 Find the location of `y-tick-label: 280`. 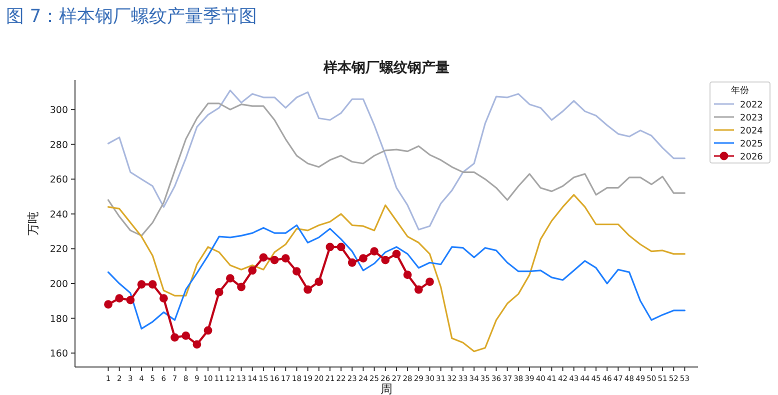

y-tick-label: 280 is located at coordinates (59, 145).